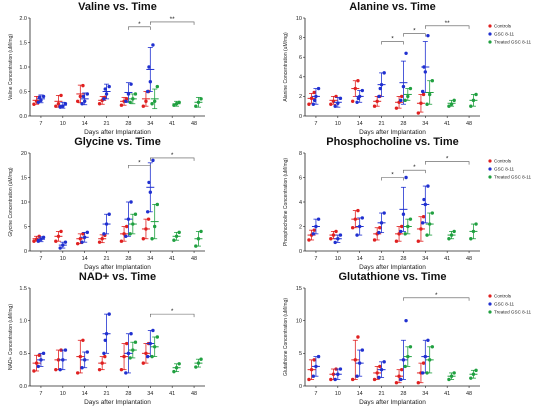 The image size is (550, 410). What do you see at coordinates (23, 43) in the screenshot?
I see `y-tick-label: 1.5` at bounding box center [23, 43].